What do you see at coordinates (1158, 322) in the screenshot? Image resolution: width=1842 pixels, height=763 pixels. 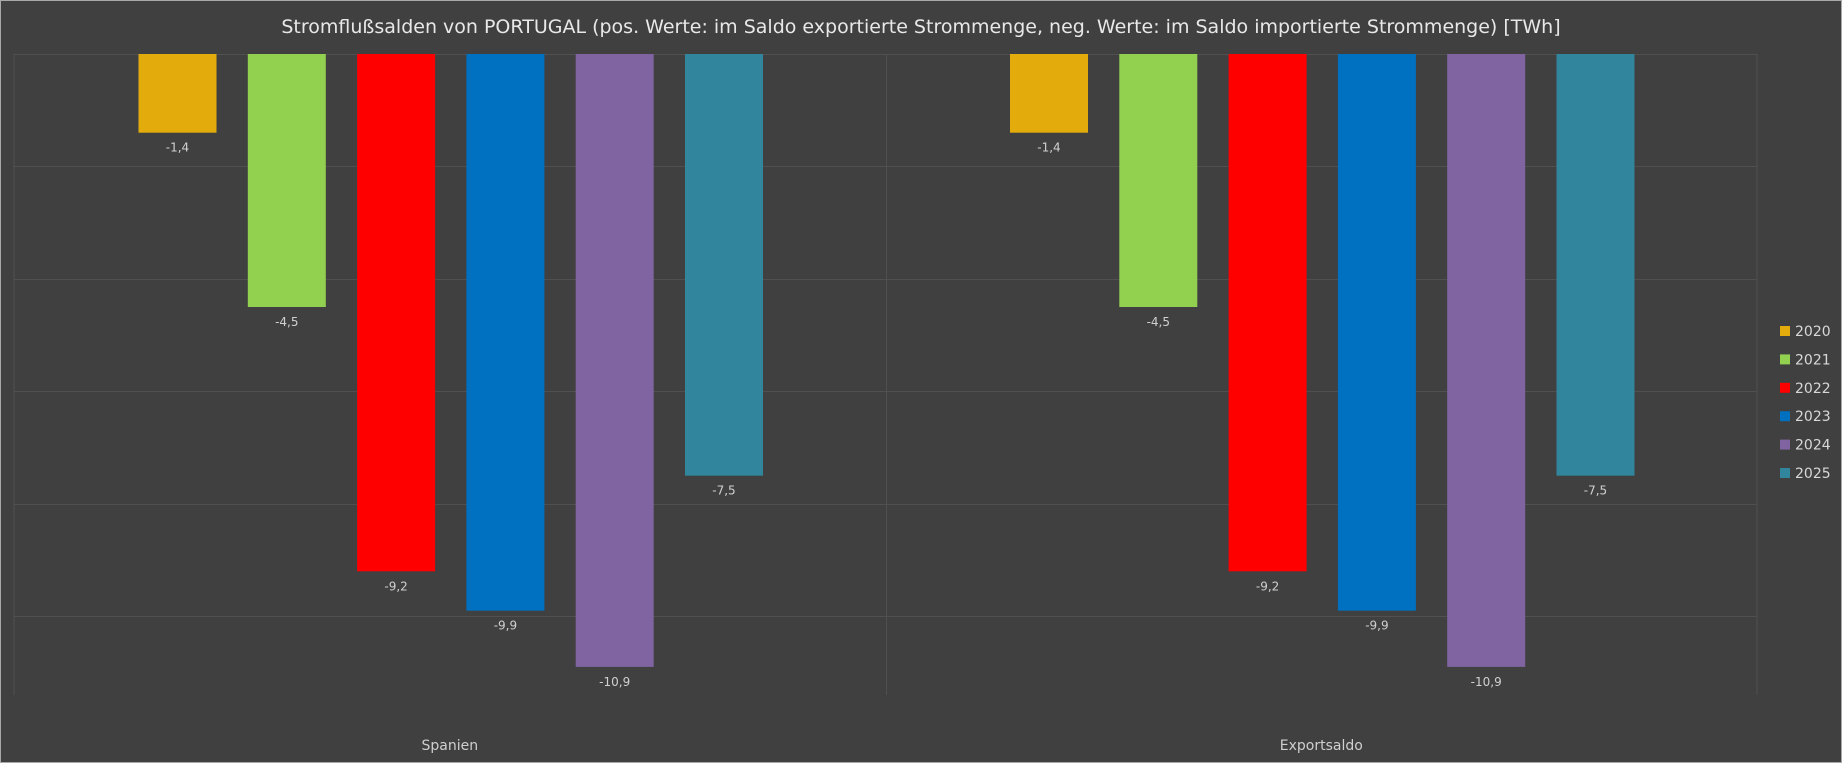 I see `data-label-2021-exportsaldo: -4,5` at bounding box center [1158, 322].